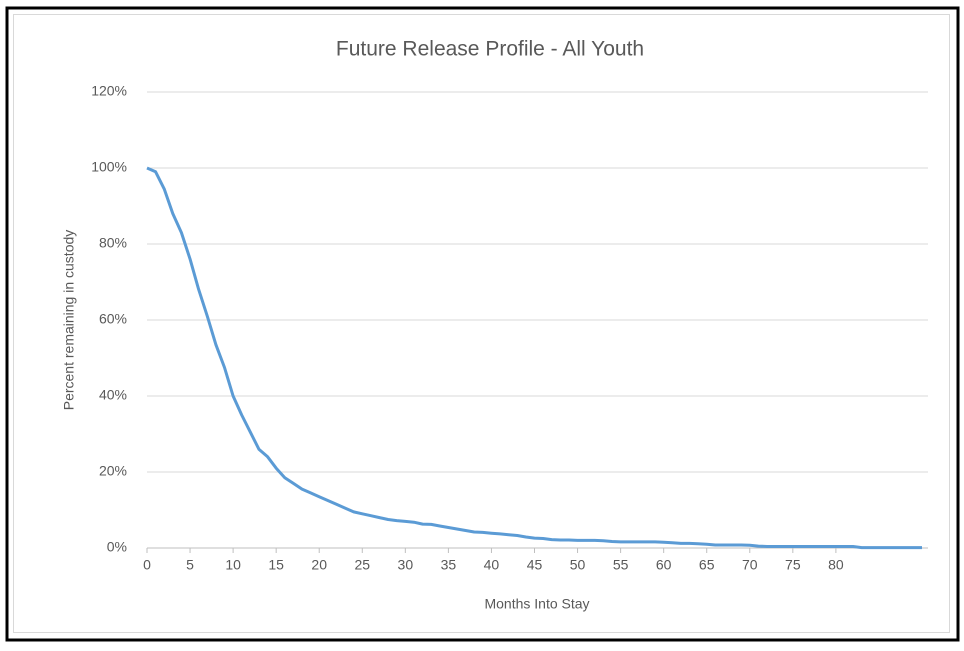 This screenshot has height=651, width=964. I want to click on x-tick-label: 55, so click(621, 565).